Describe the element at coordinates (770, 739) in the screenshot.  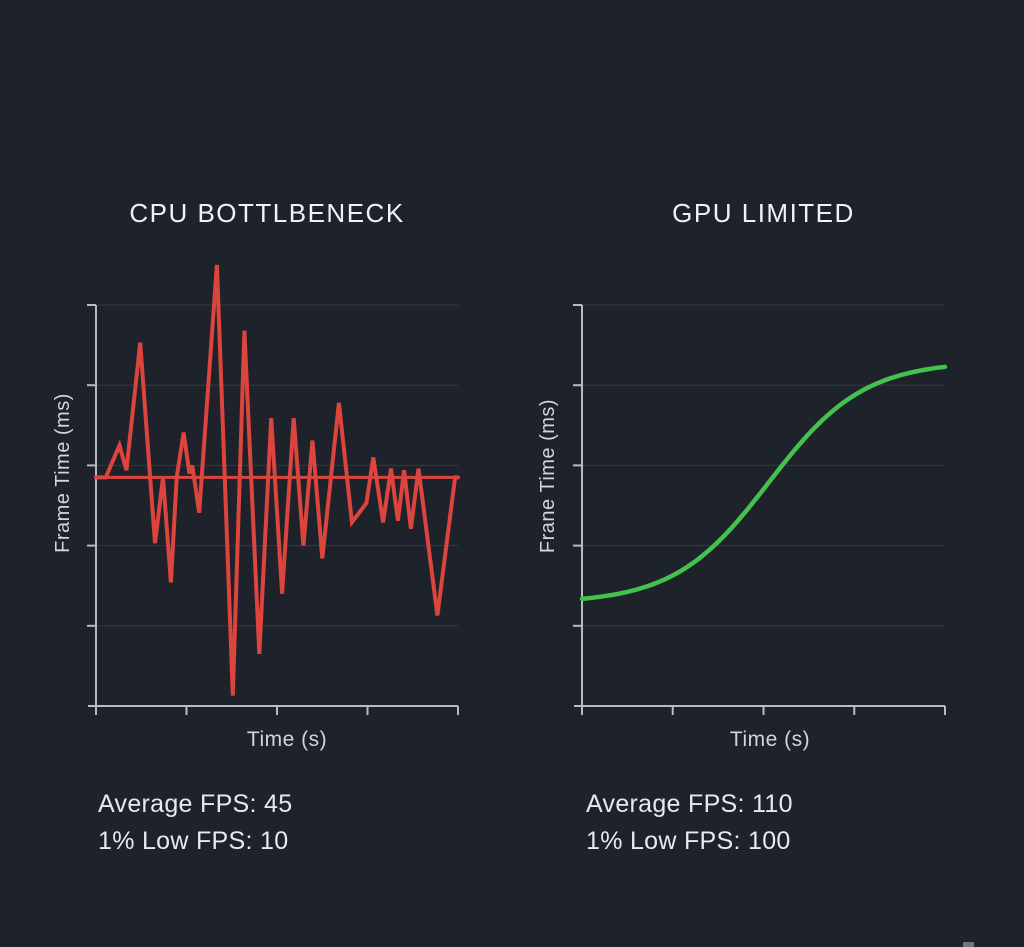
I see `x-axis-label-gpu: Time (s)` at that location.